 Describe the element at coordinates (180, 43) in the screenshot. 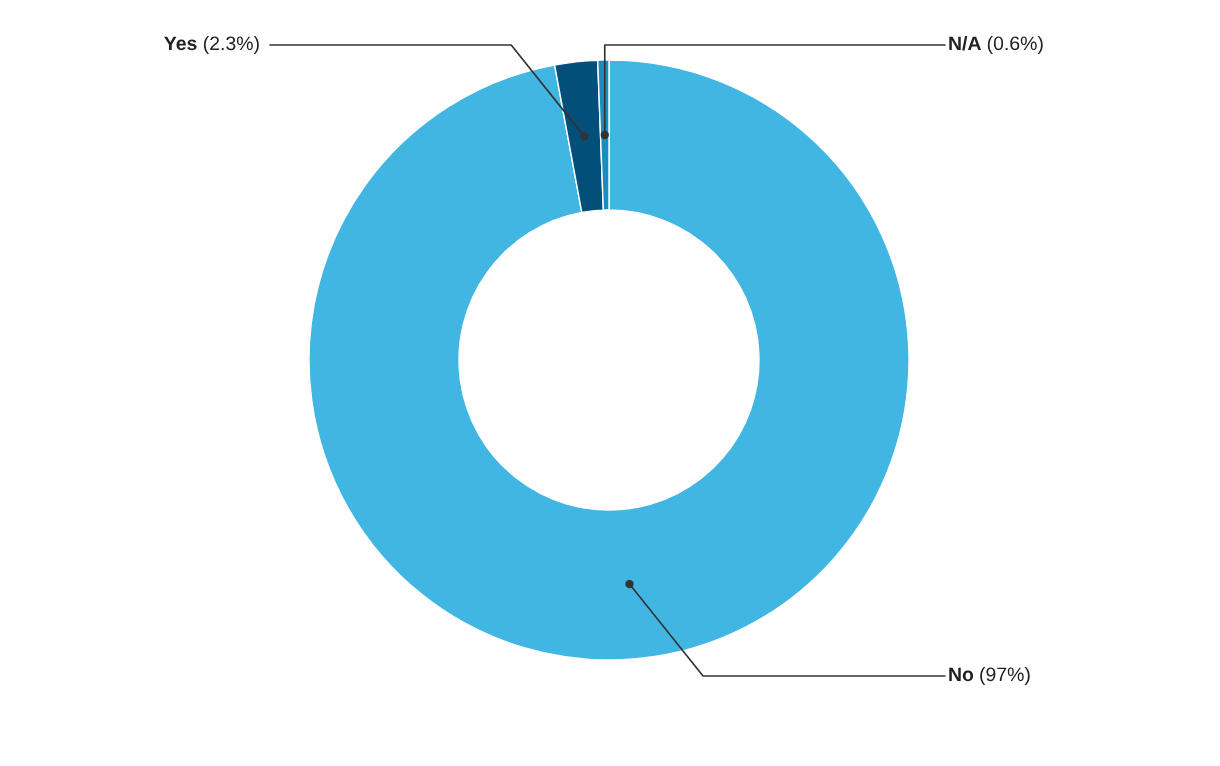

I see `slice-label: Yes` at that location.